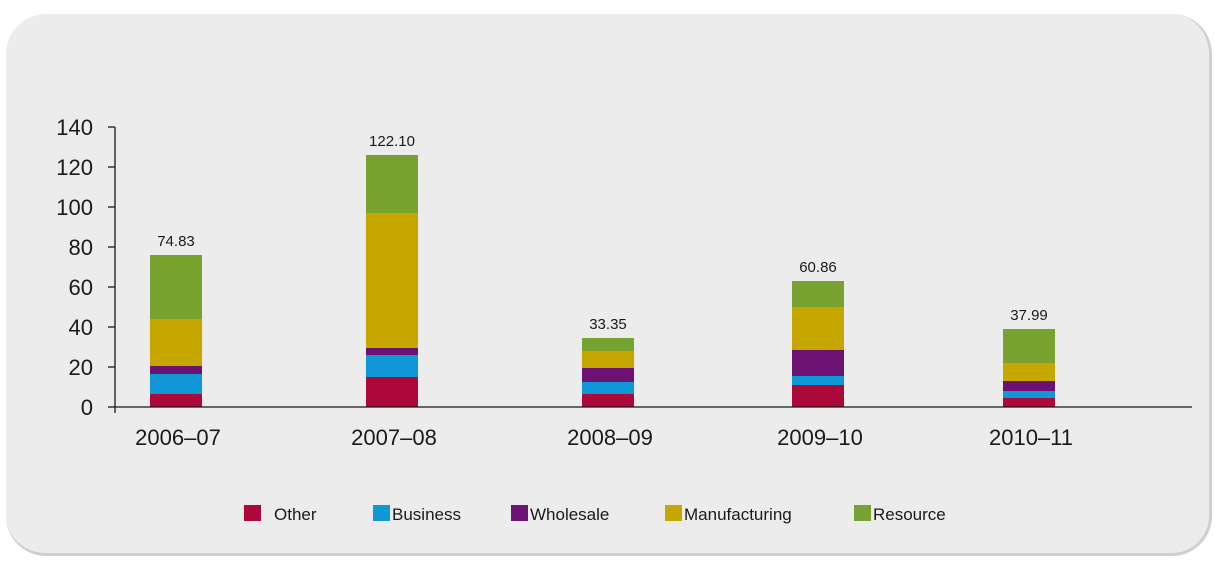 The height and width of the screenshot is (563, 1215). Describe the element at coordinates (74, 167) in the screenshot. I see `y-tick-label: 120` at that location.